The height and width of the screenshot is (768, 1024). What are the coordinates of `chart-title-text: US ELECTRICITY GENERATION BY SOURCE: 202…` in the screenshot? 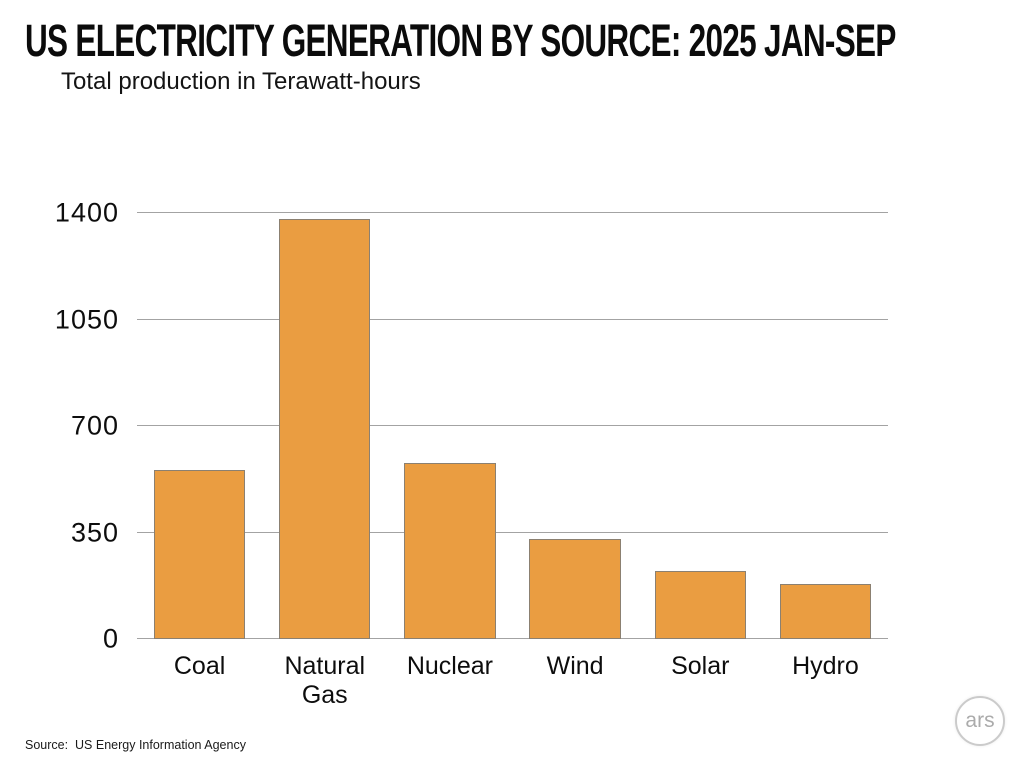 It's located at (460, 40).